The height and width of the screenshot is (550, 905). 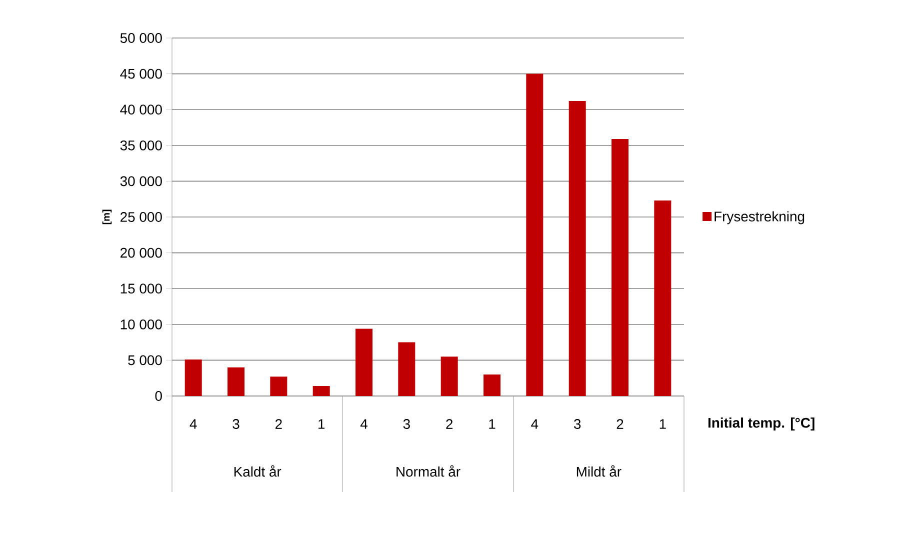 What do you see at coordinates (107, 217) in the screenshot?
I see `y-axis-title: [m]` at bounding box center [107, 217].